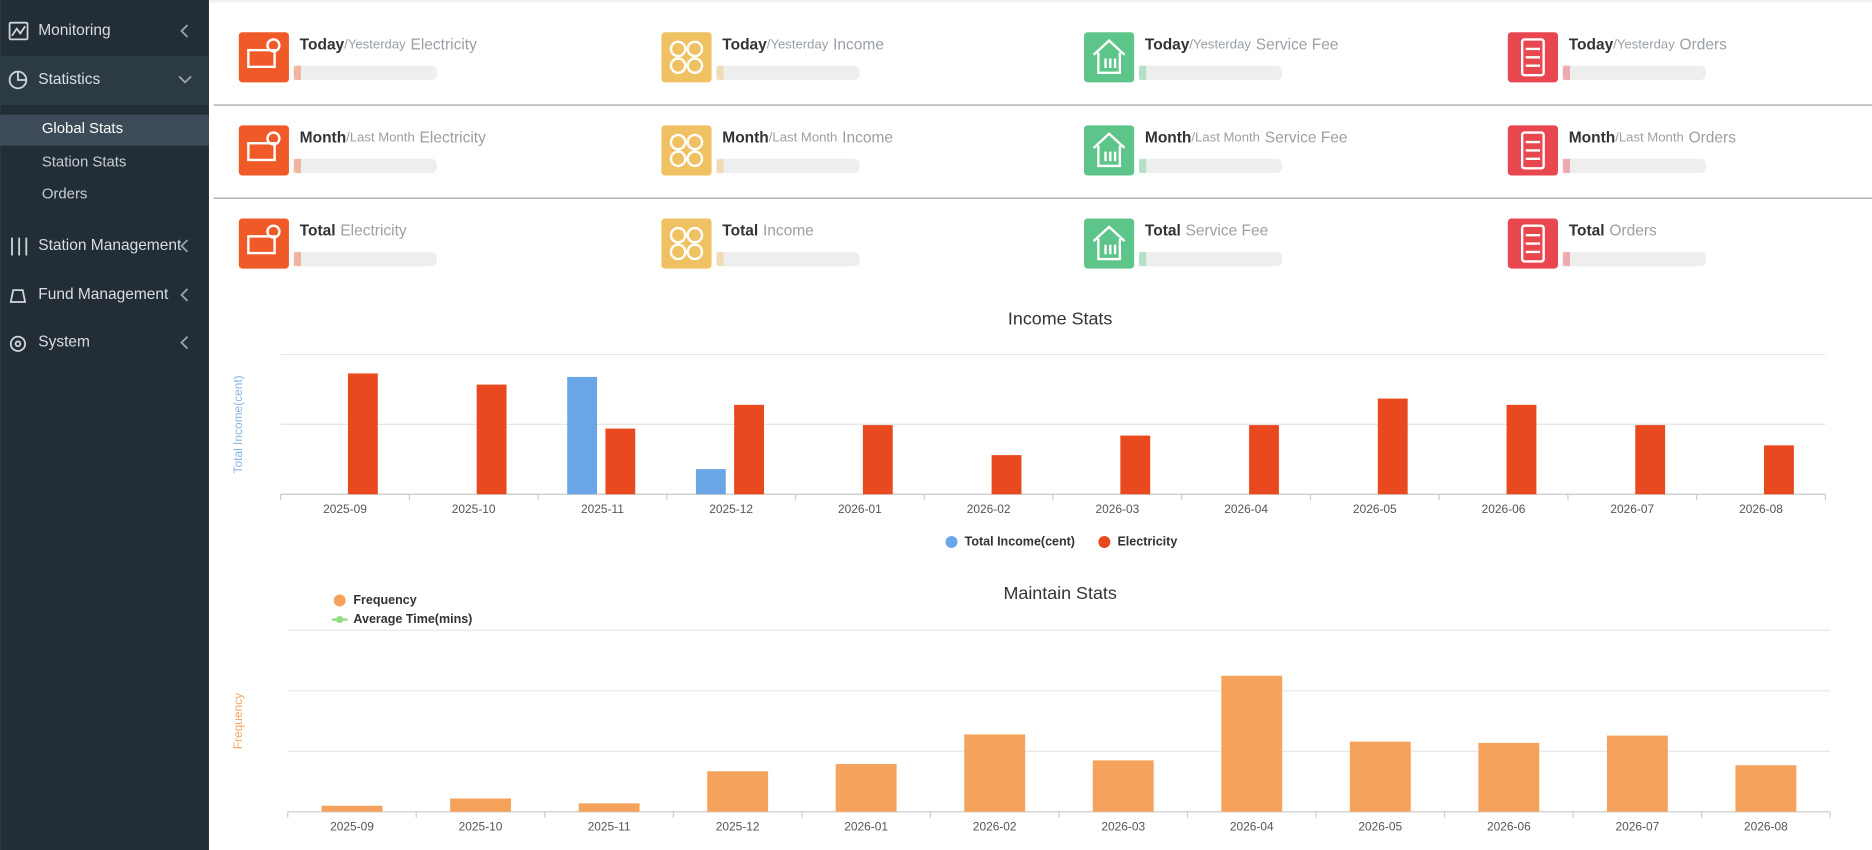 The width and height of the screenshot is (1872, 850). What do you see at coordinates (238, 721) in the screenshot?
I see `y-axis-label: Frequency` at bounding box center [238, 721].